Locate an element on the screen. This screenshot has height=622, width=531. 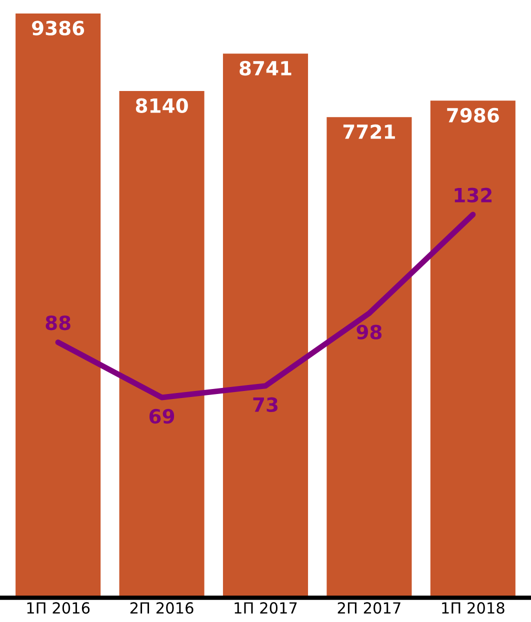
x-tick-label: 1П 2017 is located at coordinates (265, 608).